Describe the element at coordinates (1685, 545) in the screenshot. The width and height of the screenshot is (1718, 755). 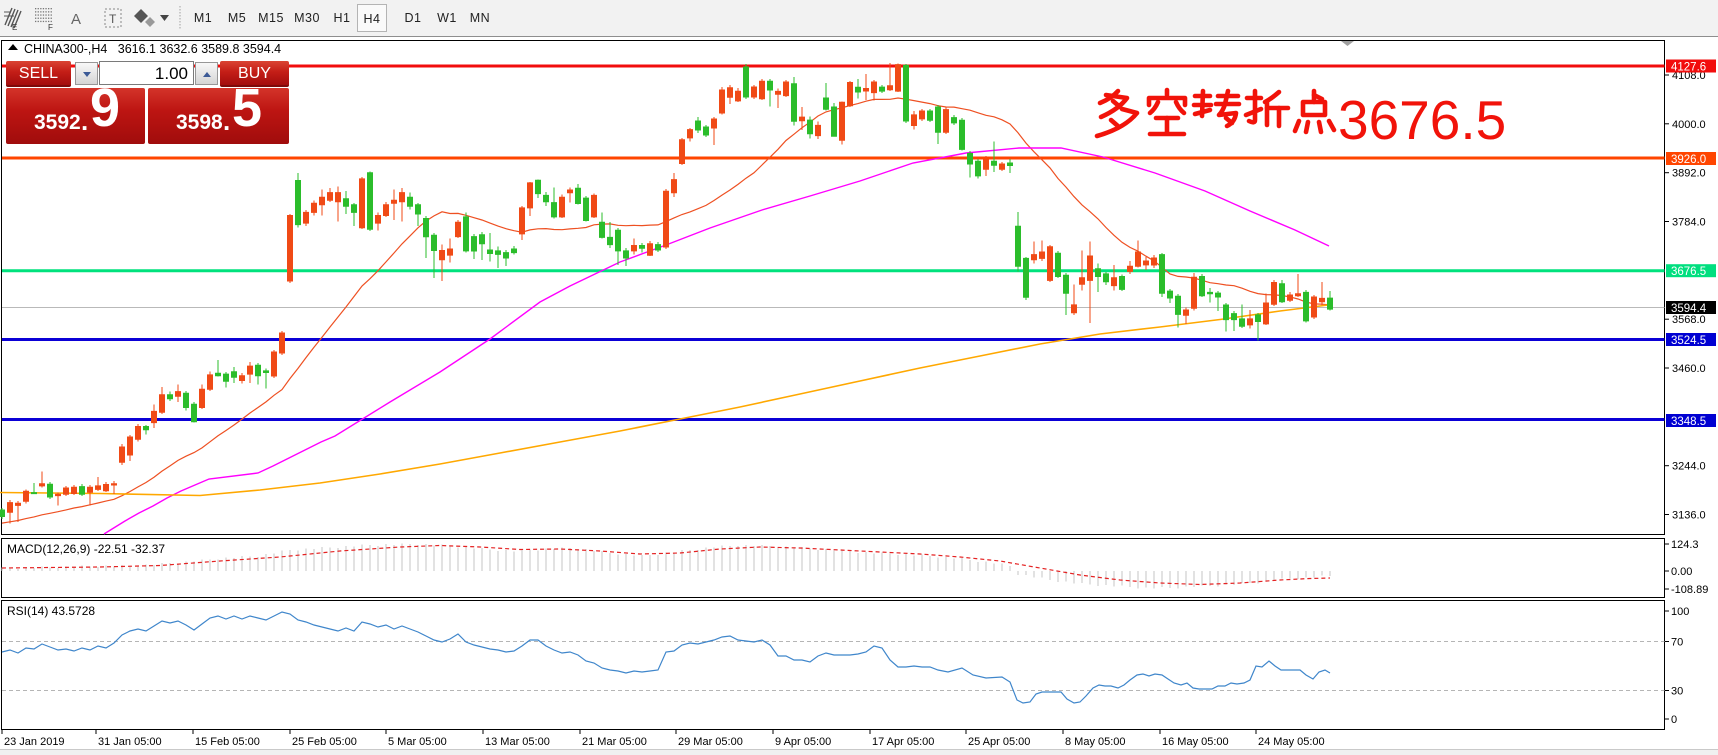
I see `svg-text: 124.3` at that location.